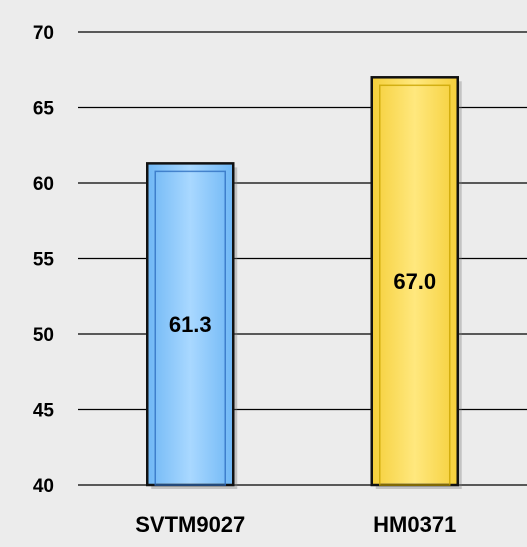 Image resolution: width=527 pixels, height=547 pixels. Describe the element at coordinates (190, 524) in the screenshot. I see `x-tick-label-SVTM9027: SVTM9027` at that location.